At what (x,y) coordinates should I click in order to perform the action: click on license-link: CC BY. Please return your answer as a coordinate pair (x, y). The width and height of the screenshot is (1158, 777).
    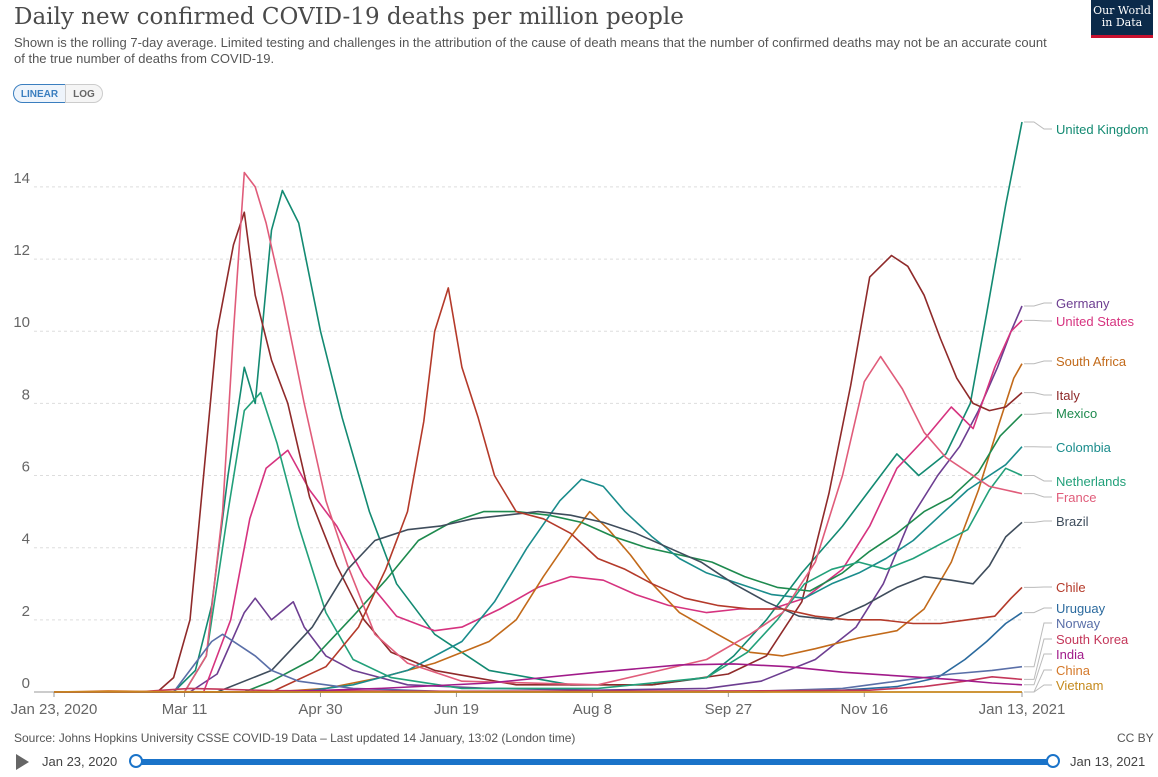
    Looking at the image, I should click on (1135, 738).